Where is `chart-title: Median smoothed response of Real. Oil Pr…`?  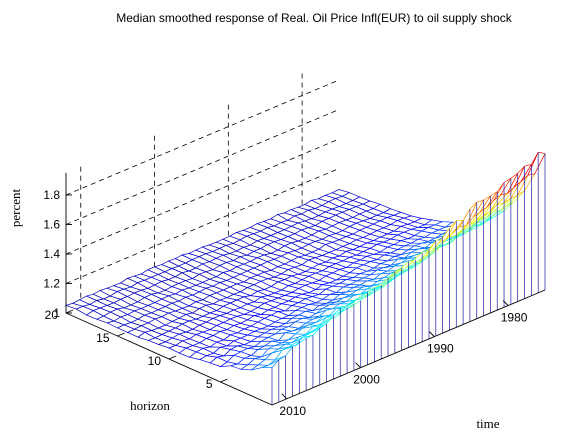
chart-title: Median smoothed response of Real. Oil Pr… is located at coordinates (314, 18).